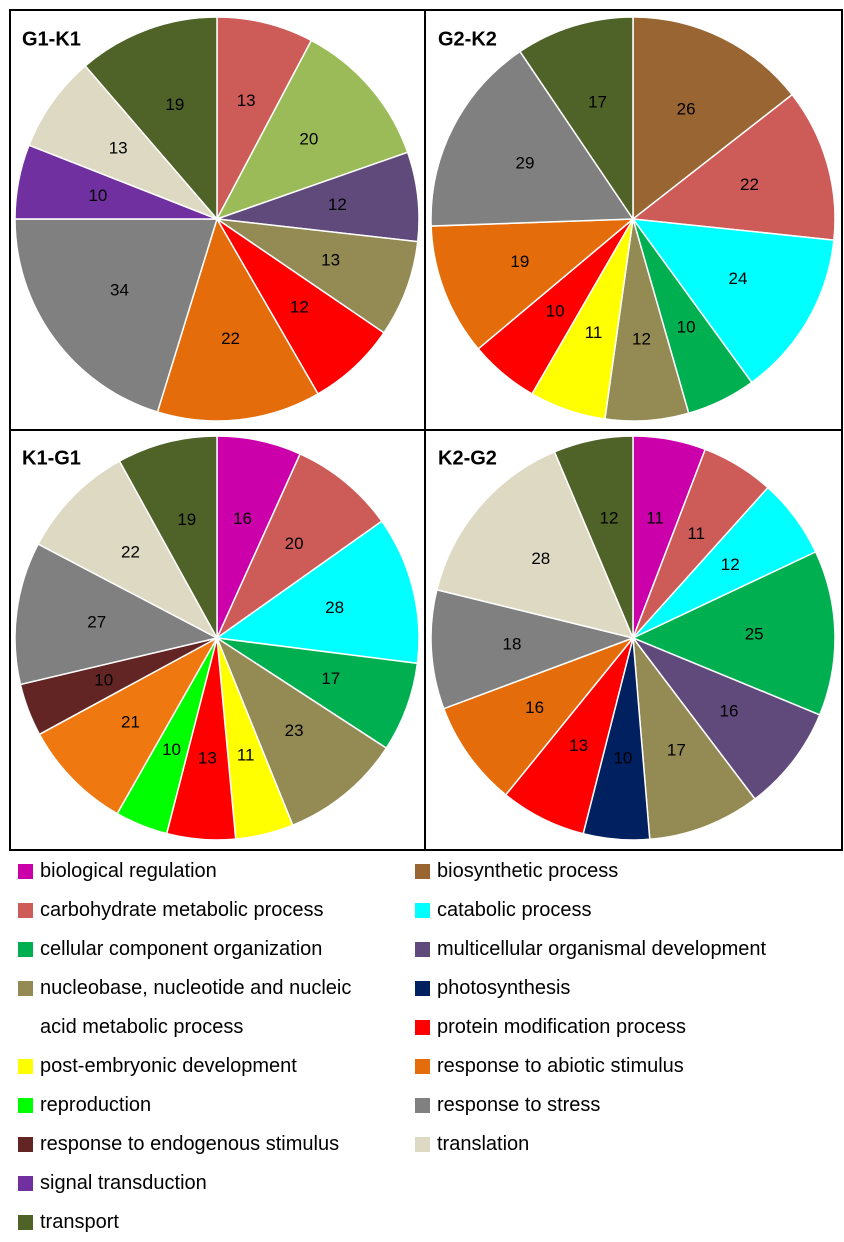 This screenshot has height=1242, width=844. What do you see at coordinates (528, 871) in the screenshot?
I see `legend-label: biosynthetic process` at bounding box center [528, 871].